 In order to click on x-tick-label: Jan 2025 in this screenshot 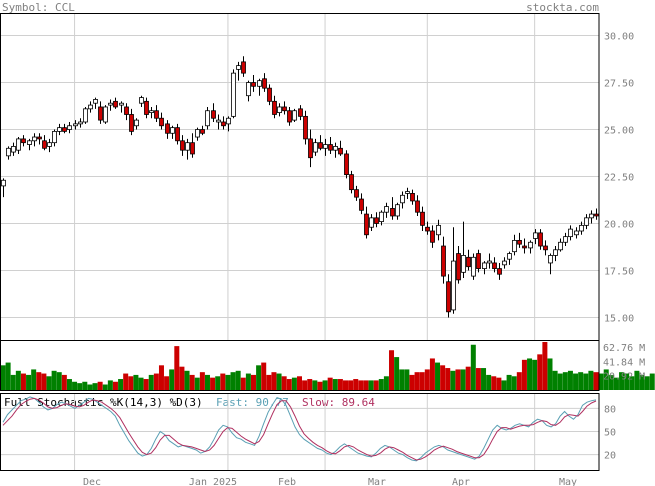, I will do `click(213, 481)`.